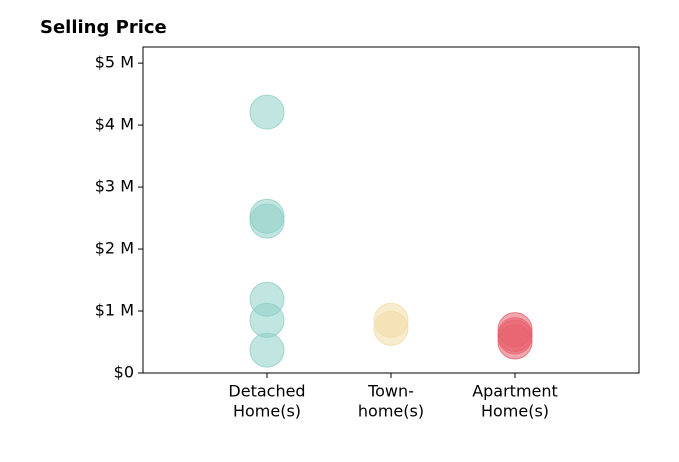  I want to click on y-tick-label: $5 M, so click(114, 62).